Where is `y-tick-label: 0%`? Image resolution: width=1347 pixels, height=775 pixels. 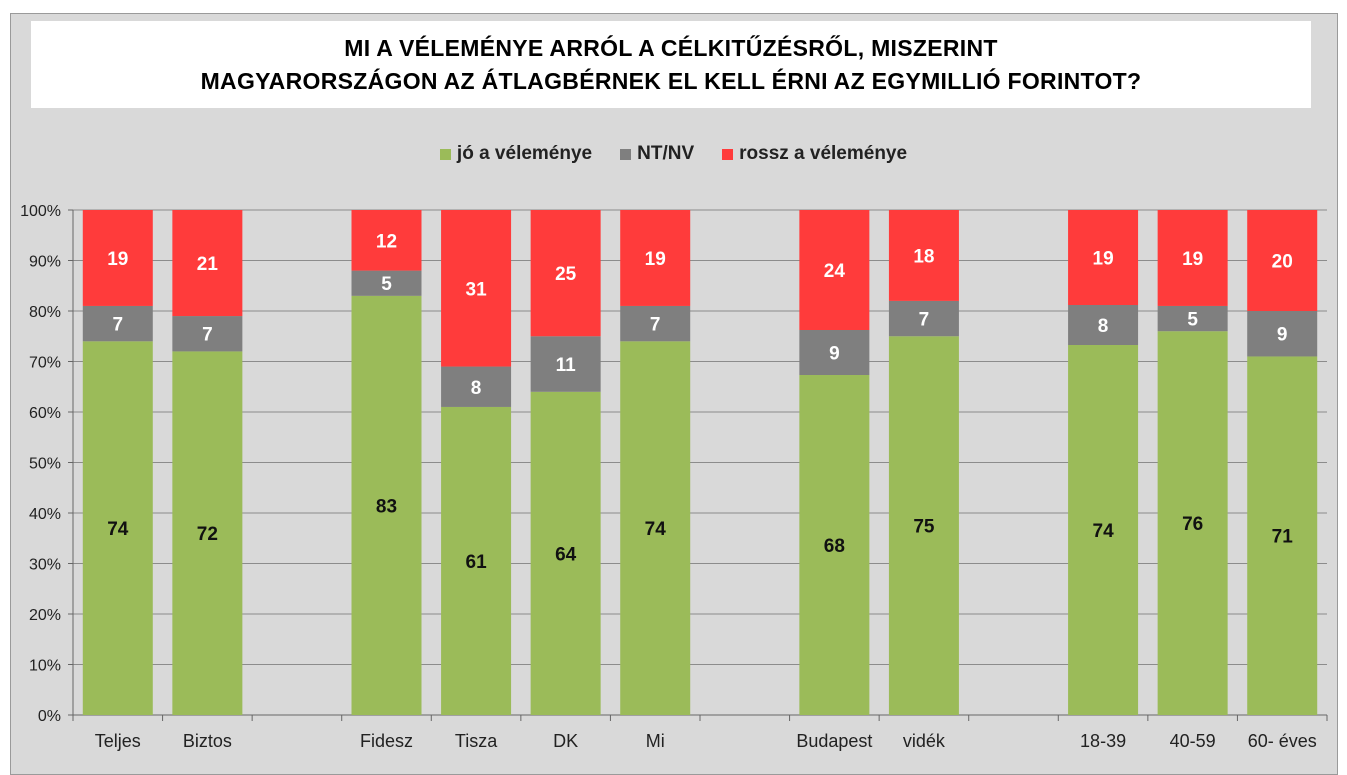 y-tick-label: 0% is located at coordinates (49, 716).